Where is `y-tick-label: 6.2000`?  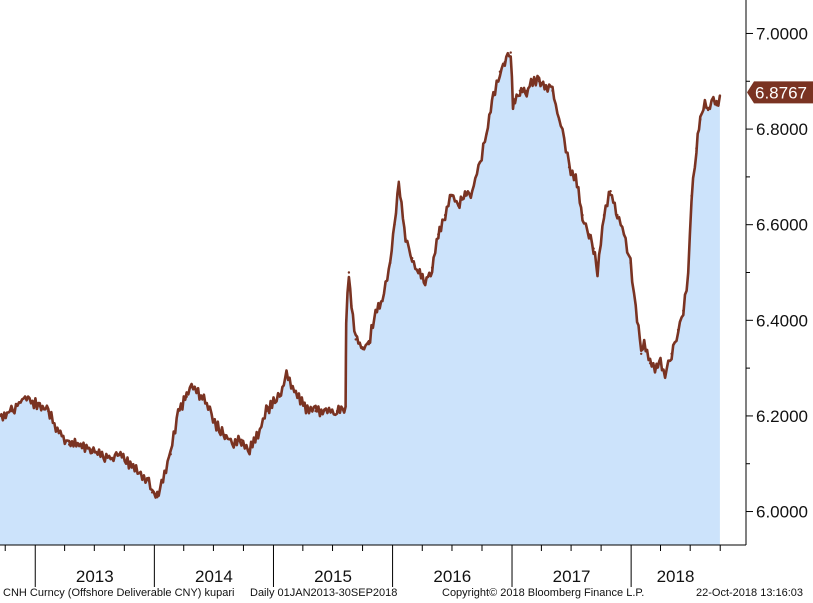
y-tick-label: 6.2000 is located at coordinates (782, 416).